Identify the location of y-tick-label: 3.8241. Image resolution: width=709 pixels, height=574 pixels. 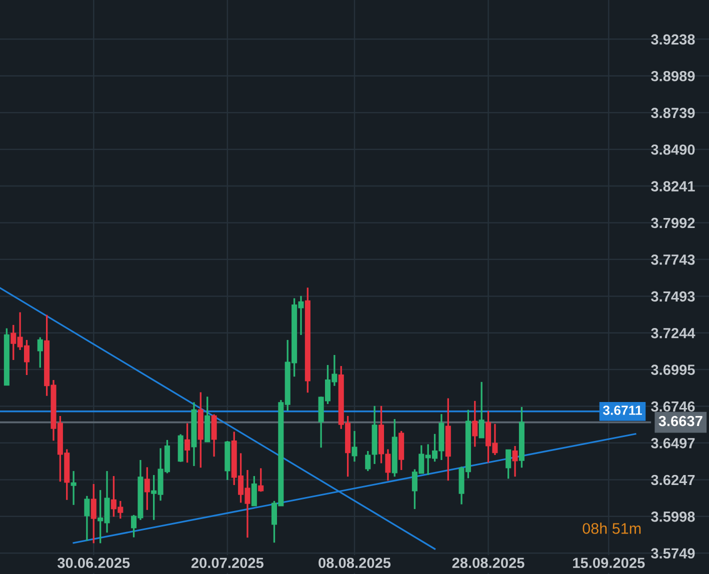
(673, 186).